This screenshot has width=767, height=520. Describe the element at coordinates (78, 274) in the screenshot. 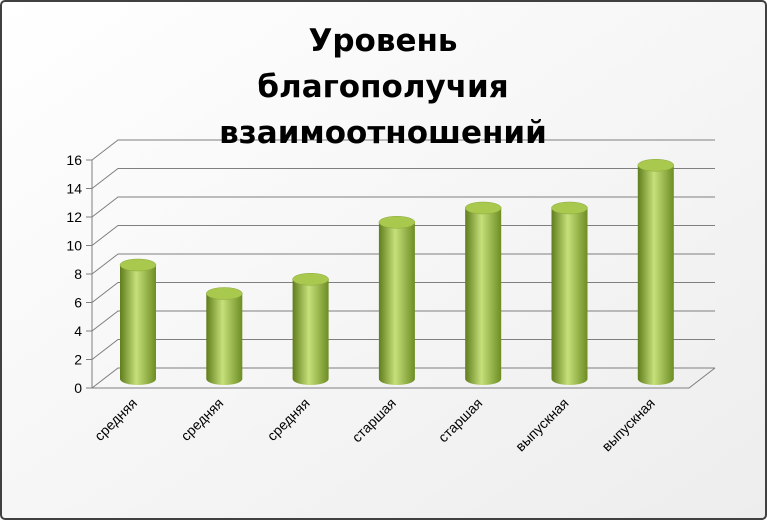

I see `y-tick-label: 8` at that location.